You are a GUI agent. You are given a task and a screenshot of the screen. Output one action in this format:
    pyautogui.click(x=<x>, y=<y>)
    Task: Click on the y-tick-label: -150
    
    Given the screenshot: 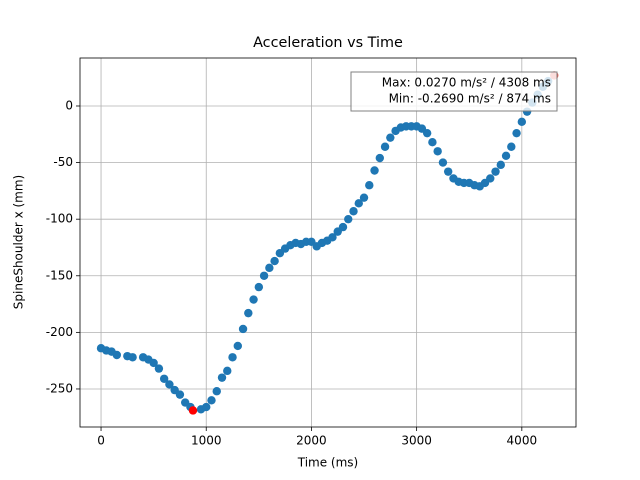 What is the action you would take?
    pyautogui.click(x=59, y=275)
    